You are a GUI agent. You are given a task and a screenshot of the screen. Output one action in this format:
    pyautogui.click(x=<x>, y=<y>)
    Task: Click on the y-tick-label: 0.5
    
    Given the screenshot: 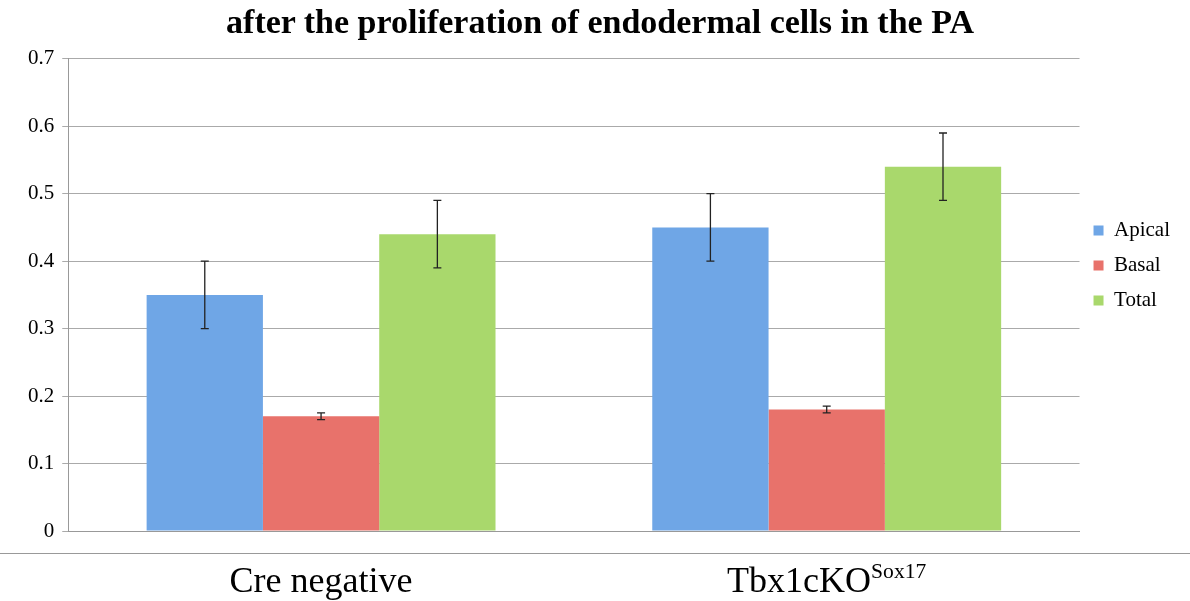 What is the action you would take?
    pyautogui.click(x=41, y=192)
    